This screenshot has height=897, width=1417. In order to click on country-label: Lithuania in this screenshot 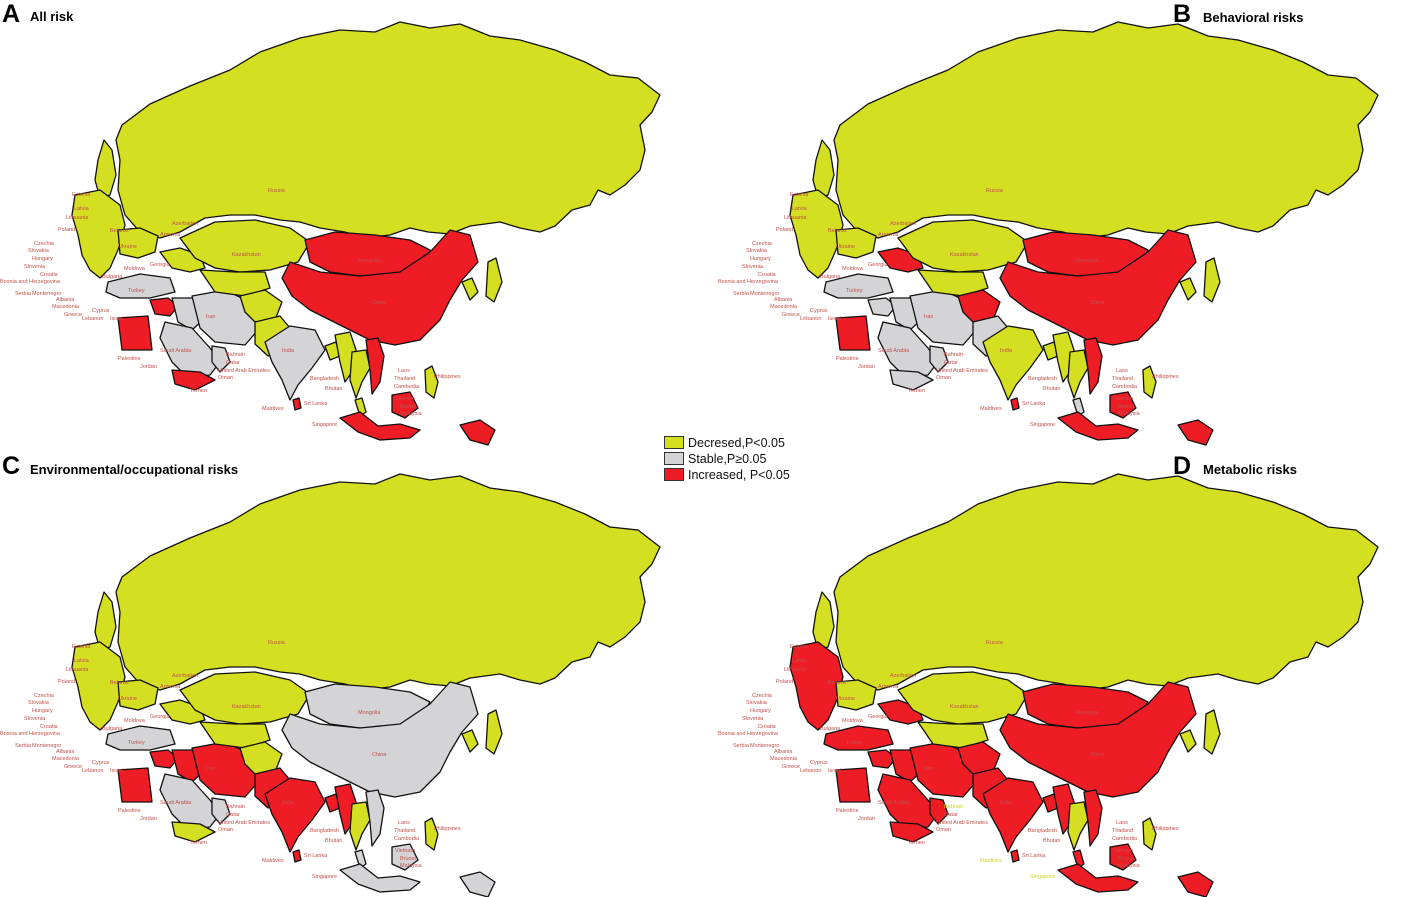, I will do `click(795, 670)`.